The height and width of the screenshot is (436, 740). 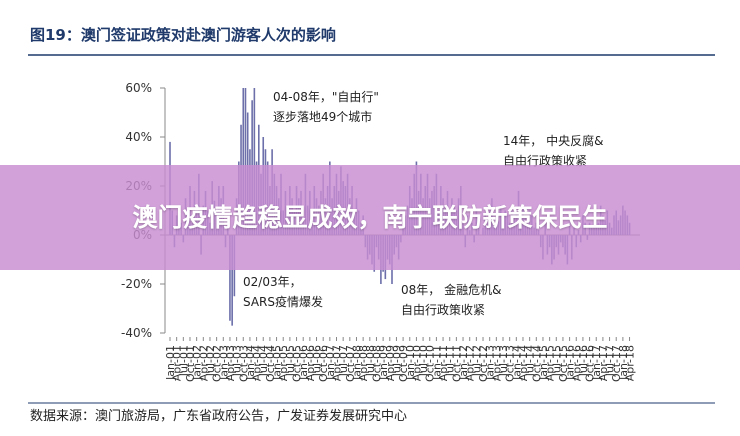 I want to click on x-tick-label: Jan-13, so click(x=490, y=363).